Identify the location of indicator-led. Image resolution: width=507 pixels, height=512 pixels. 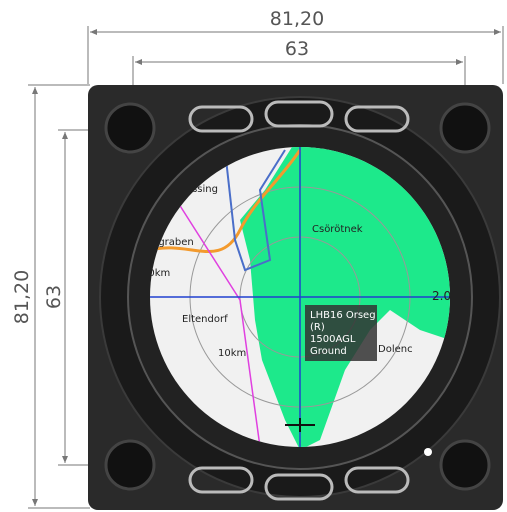
(428, 452).